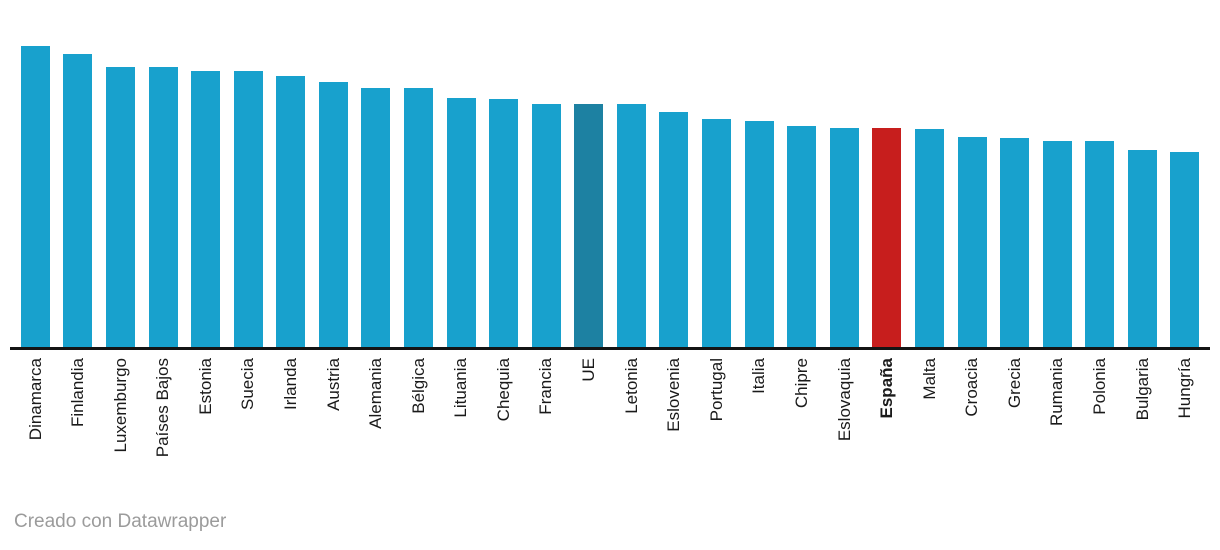 The height and width of the screenshot is (550, 1220). I want to click on x-label-cell: Malta, so click(929, 420).